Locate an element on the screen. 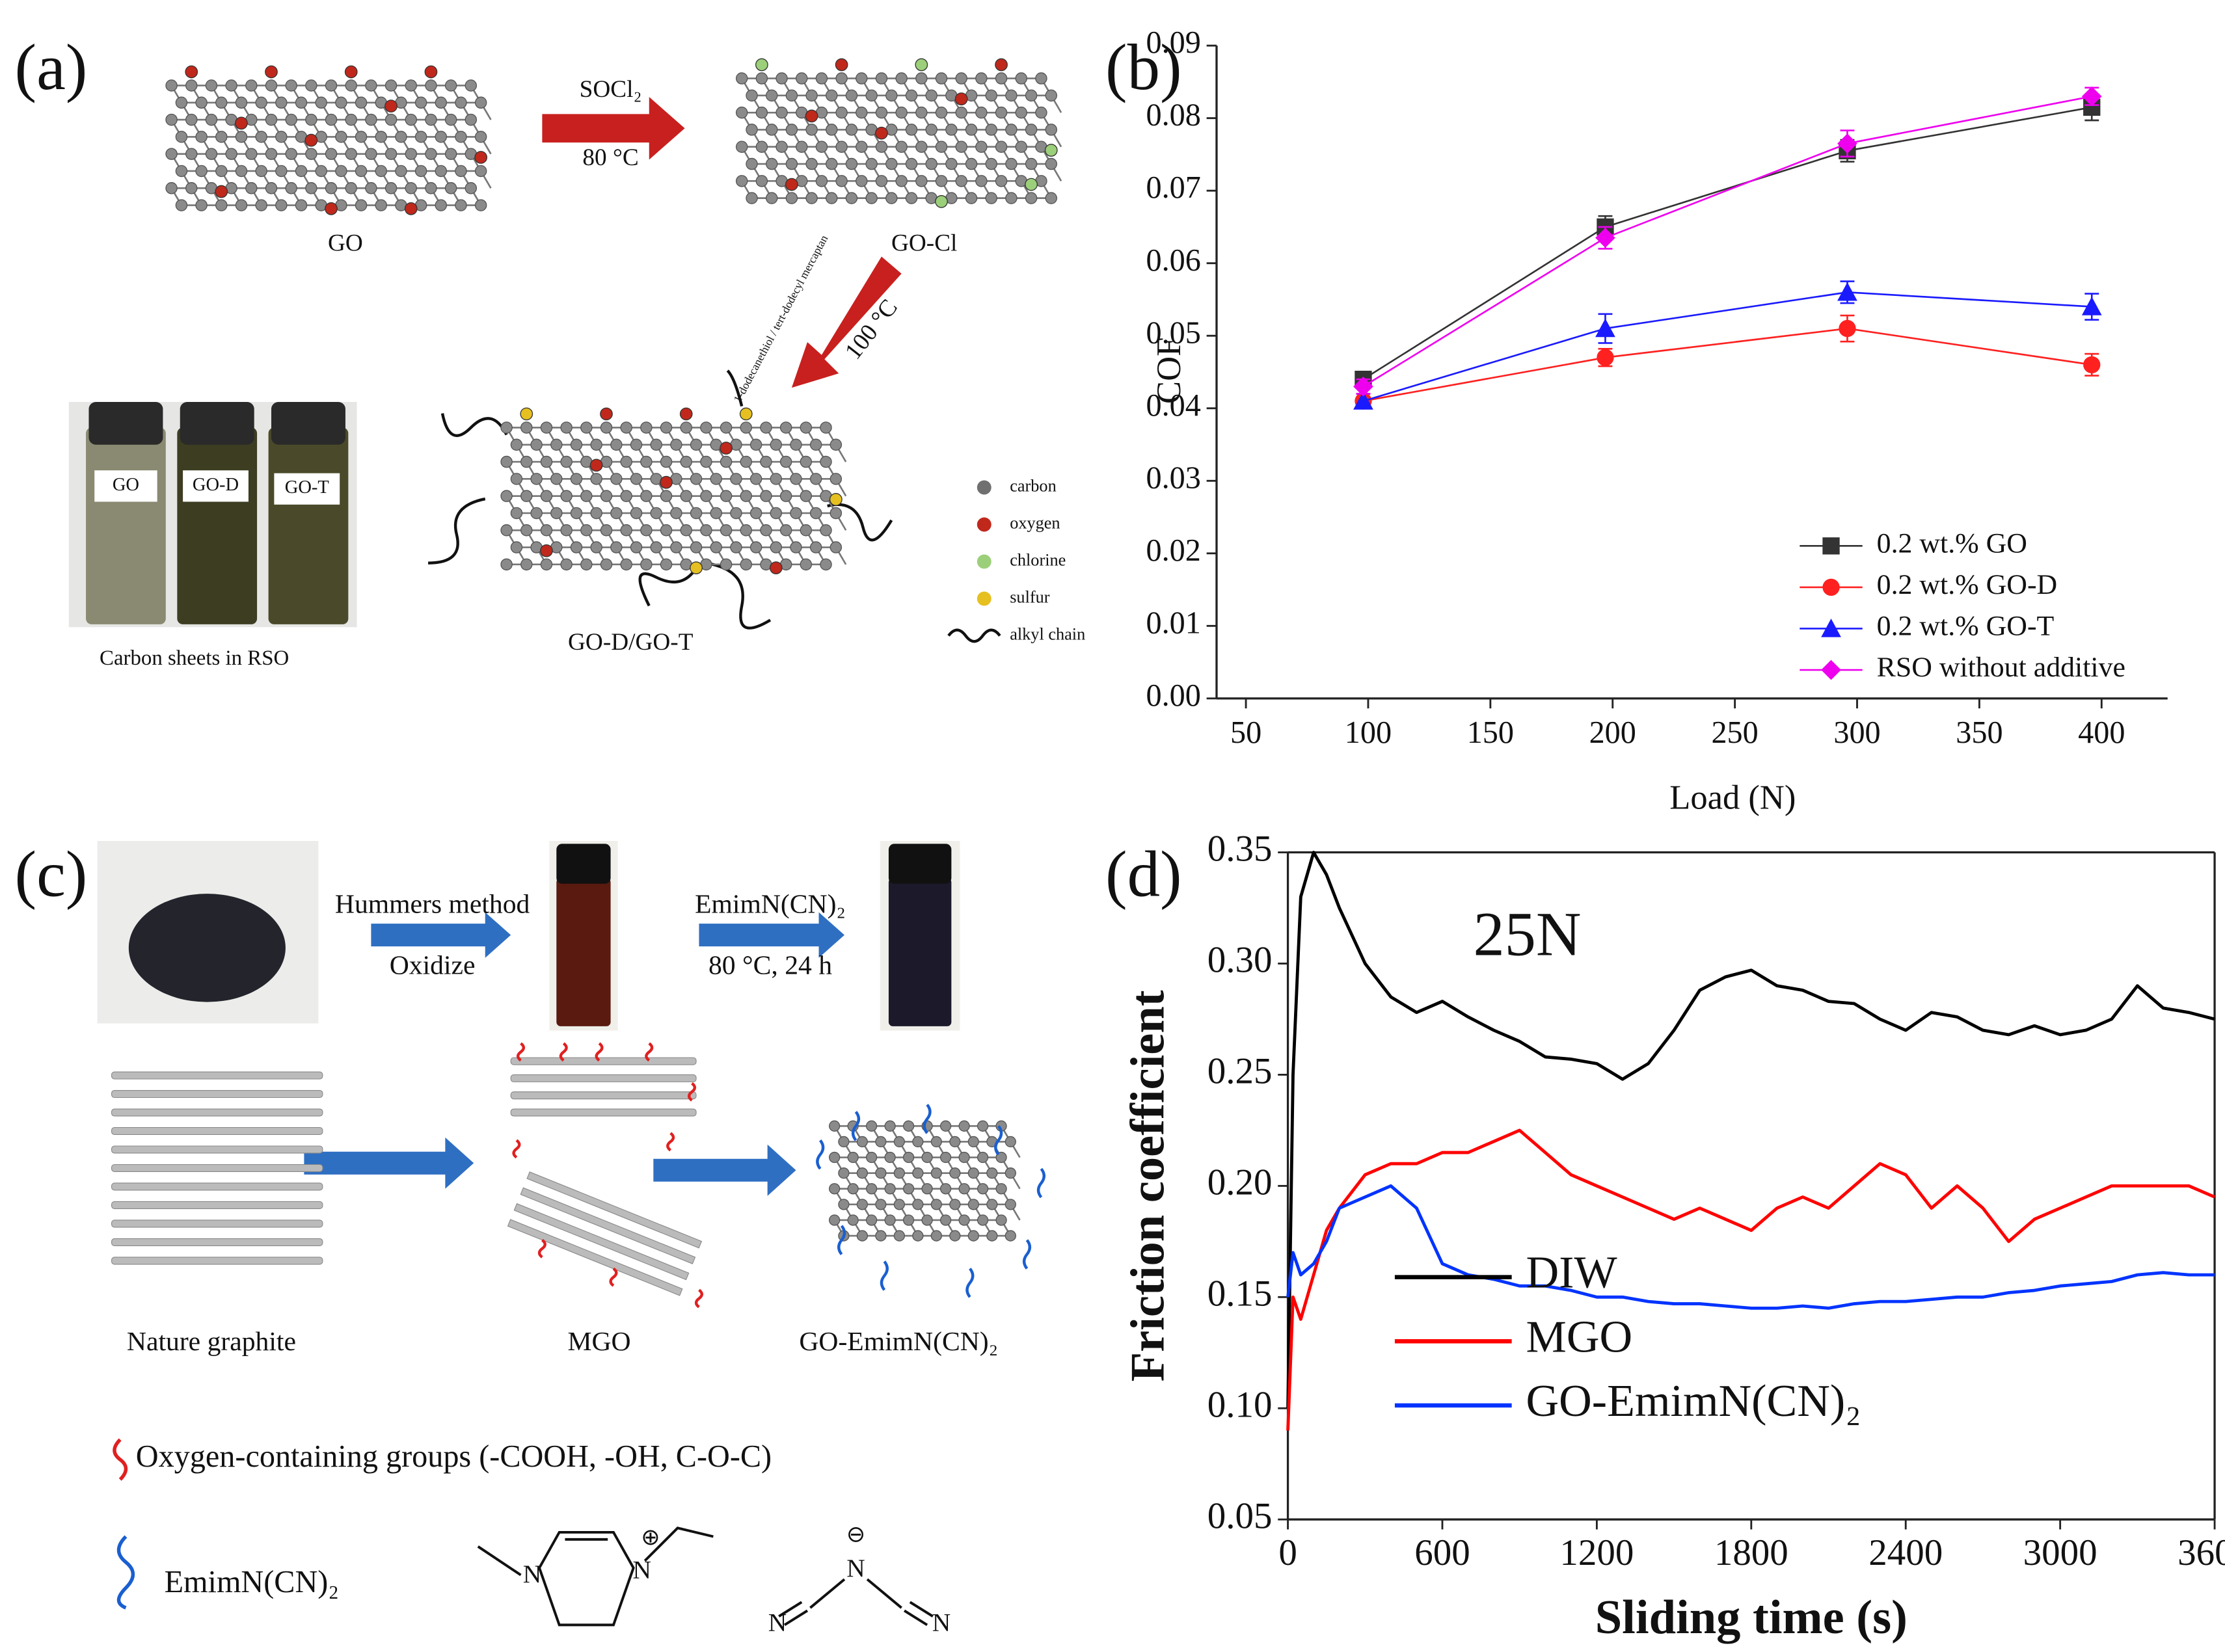 This screenshot has height=1652, width=2225. legend-text: EmimN(CN)₂ is located at coordinates (252, 1582).